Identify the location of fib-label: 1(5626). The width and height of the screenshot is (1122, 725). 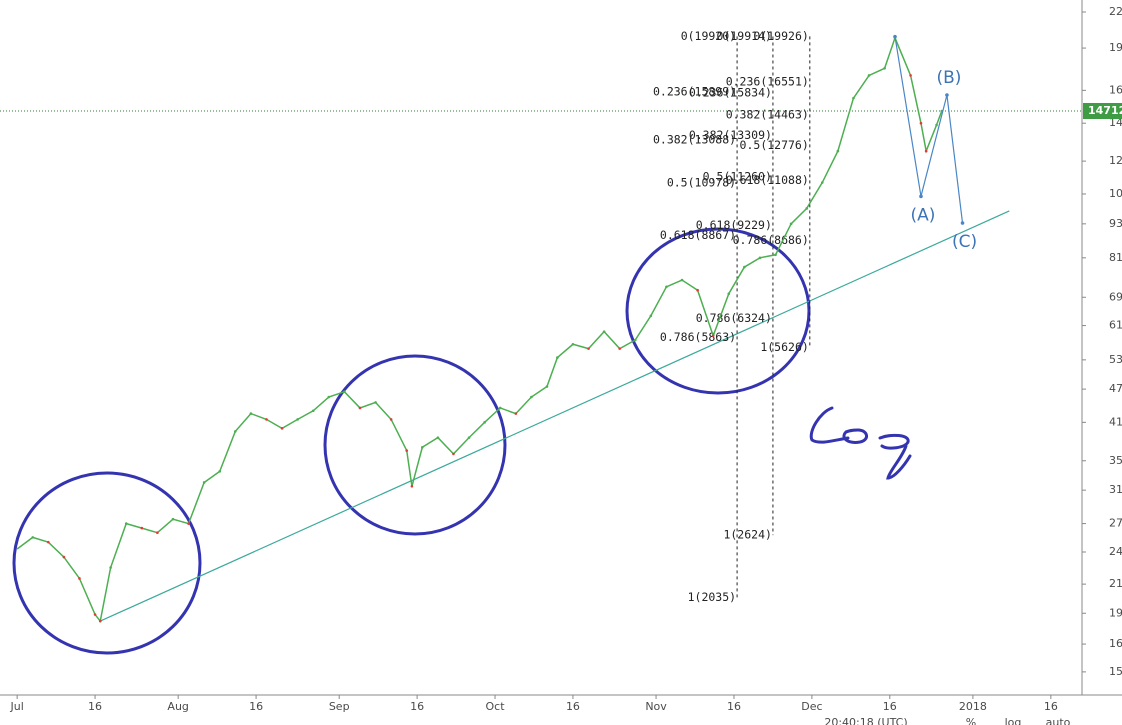
(784, 347).